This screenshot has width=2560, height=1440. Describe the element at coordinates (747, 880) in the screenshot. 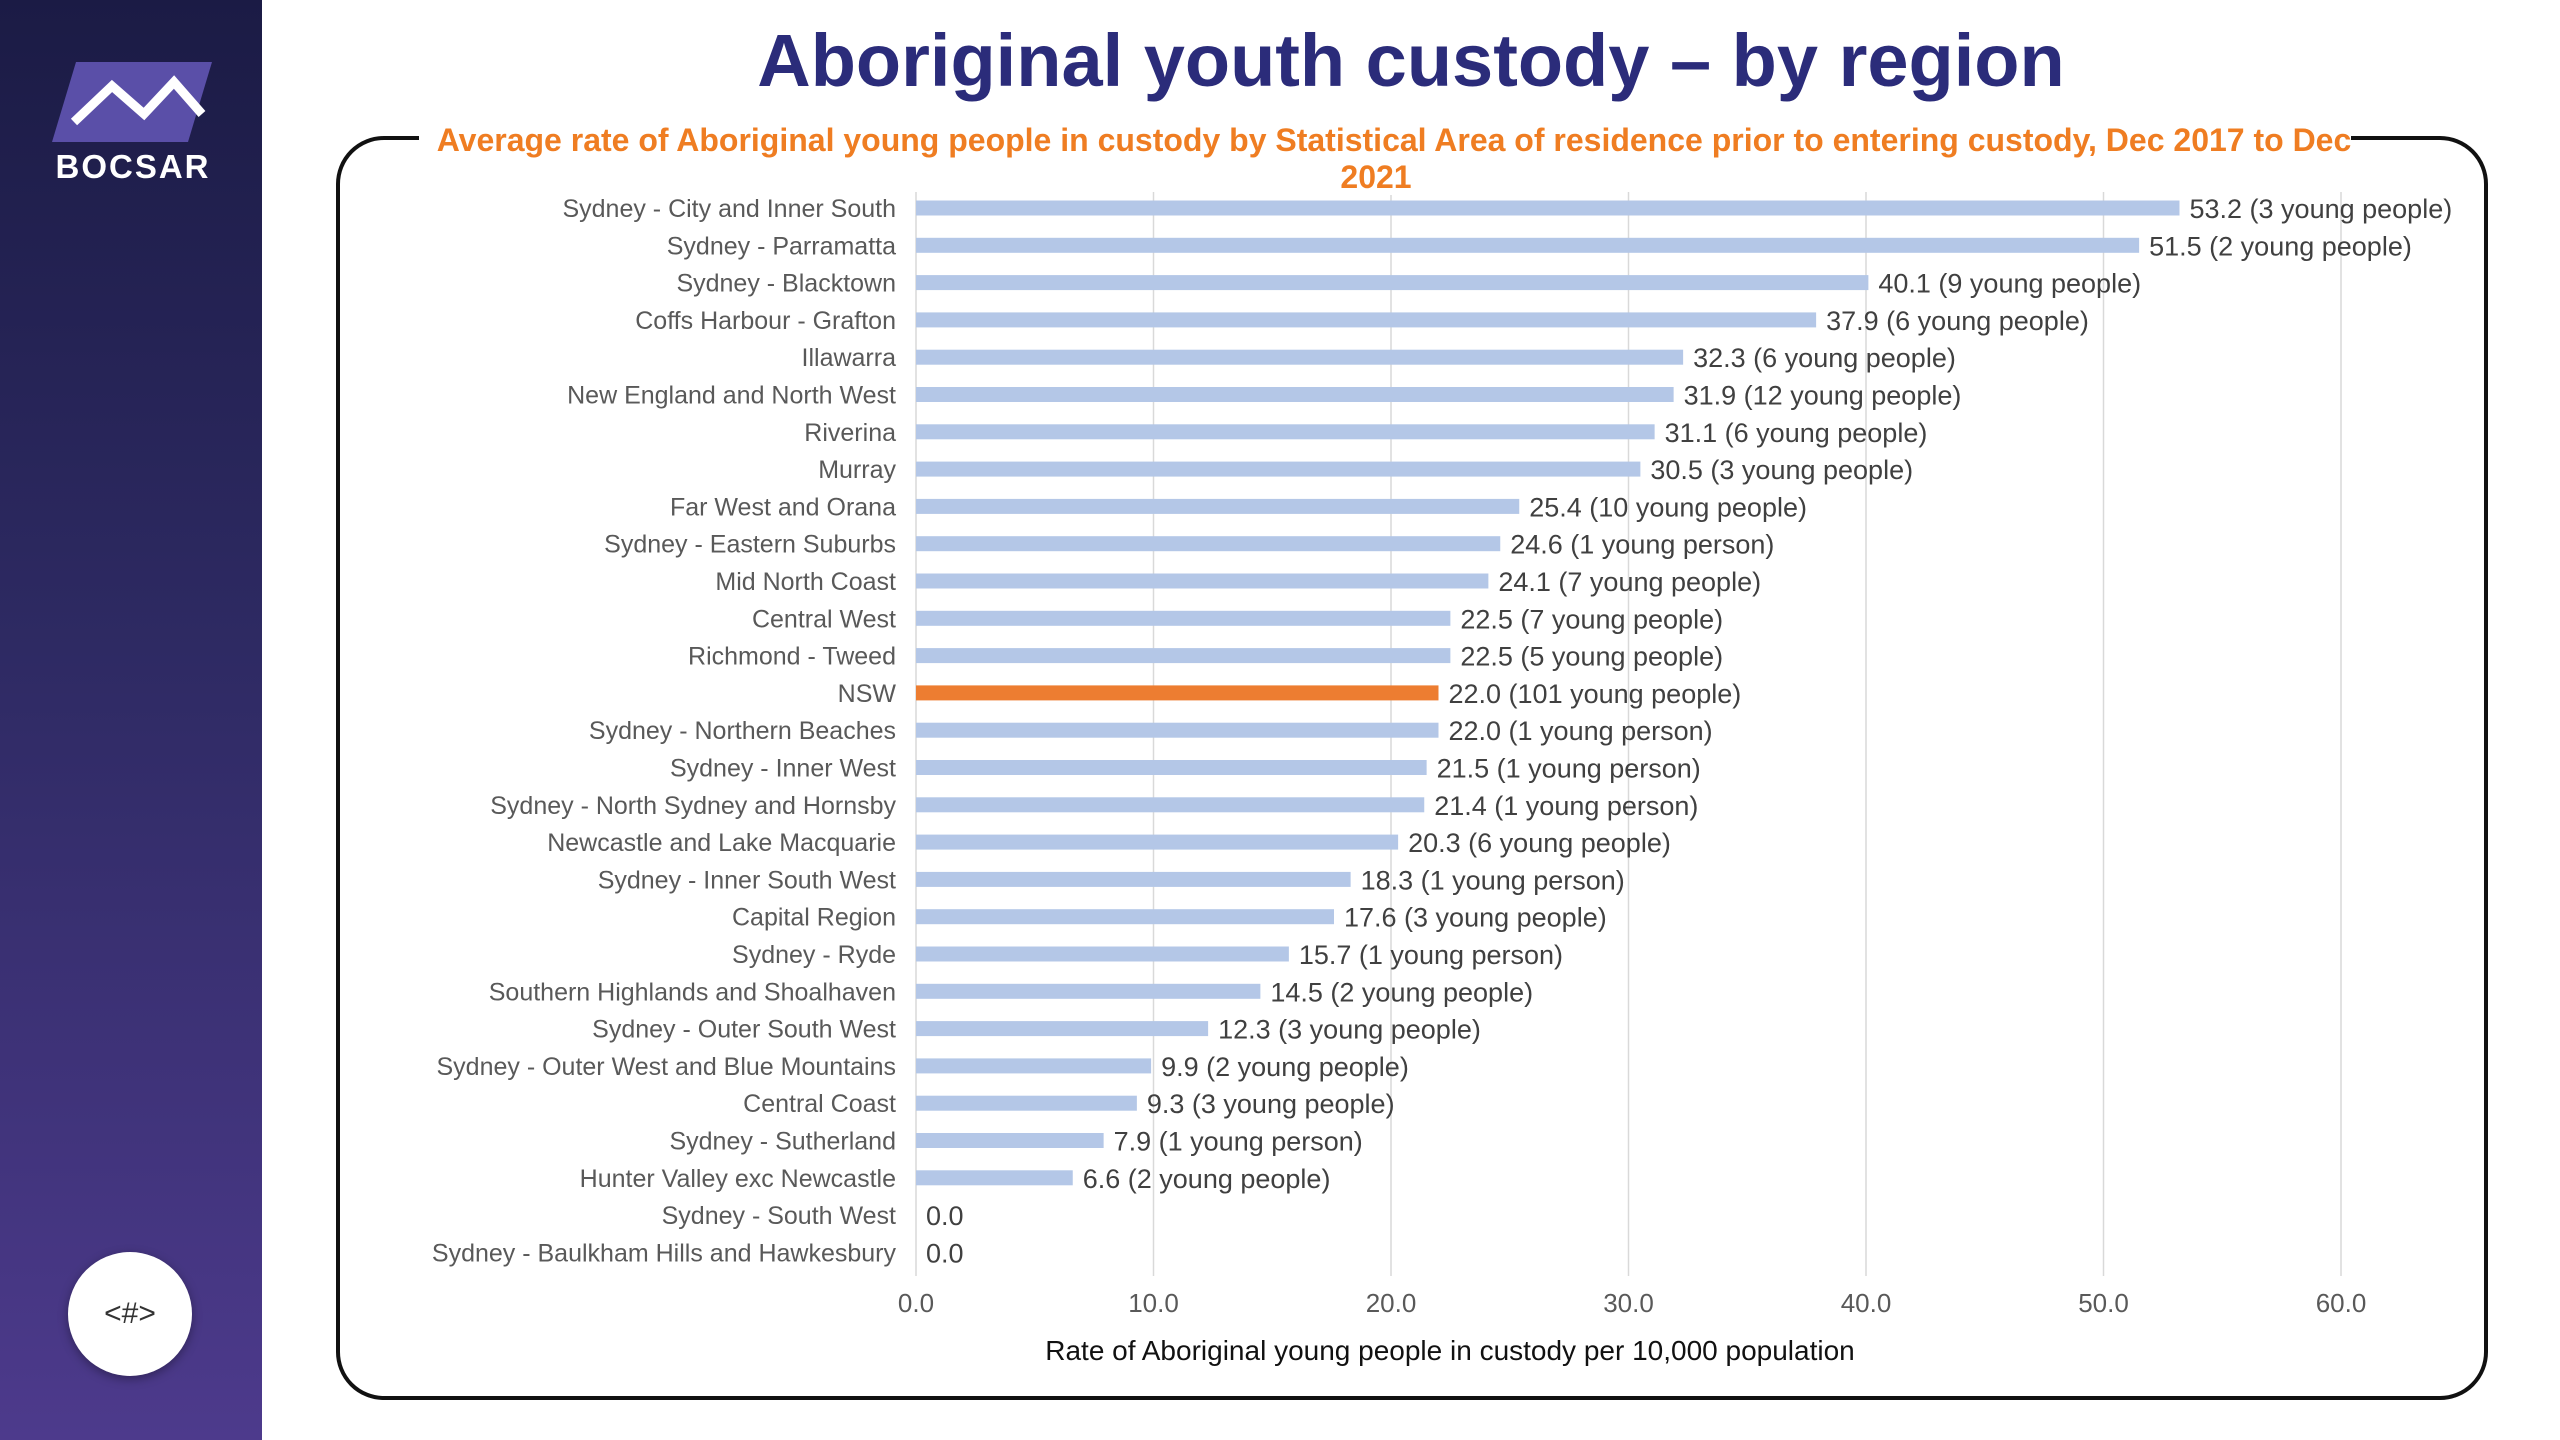

I see `category-label: Sydney - Inner South West` at that location.